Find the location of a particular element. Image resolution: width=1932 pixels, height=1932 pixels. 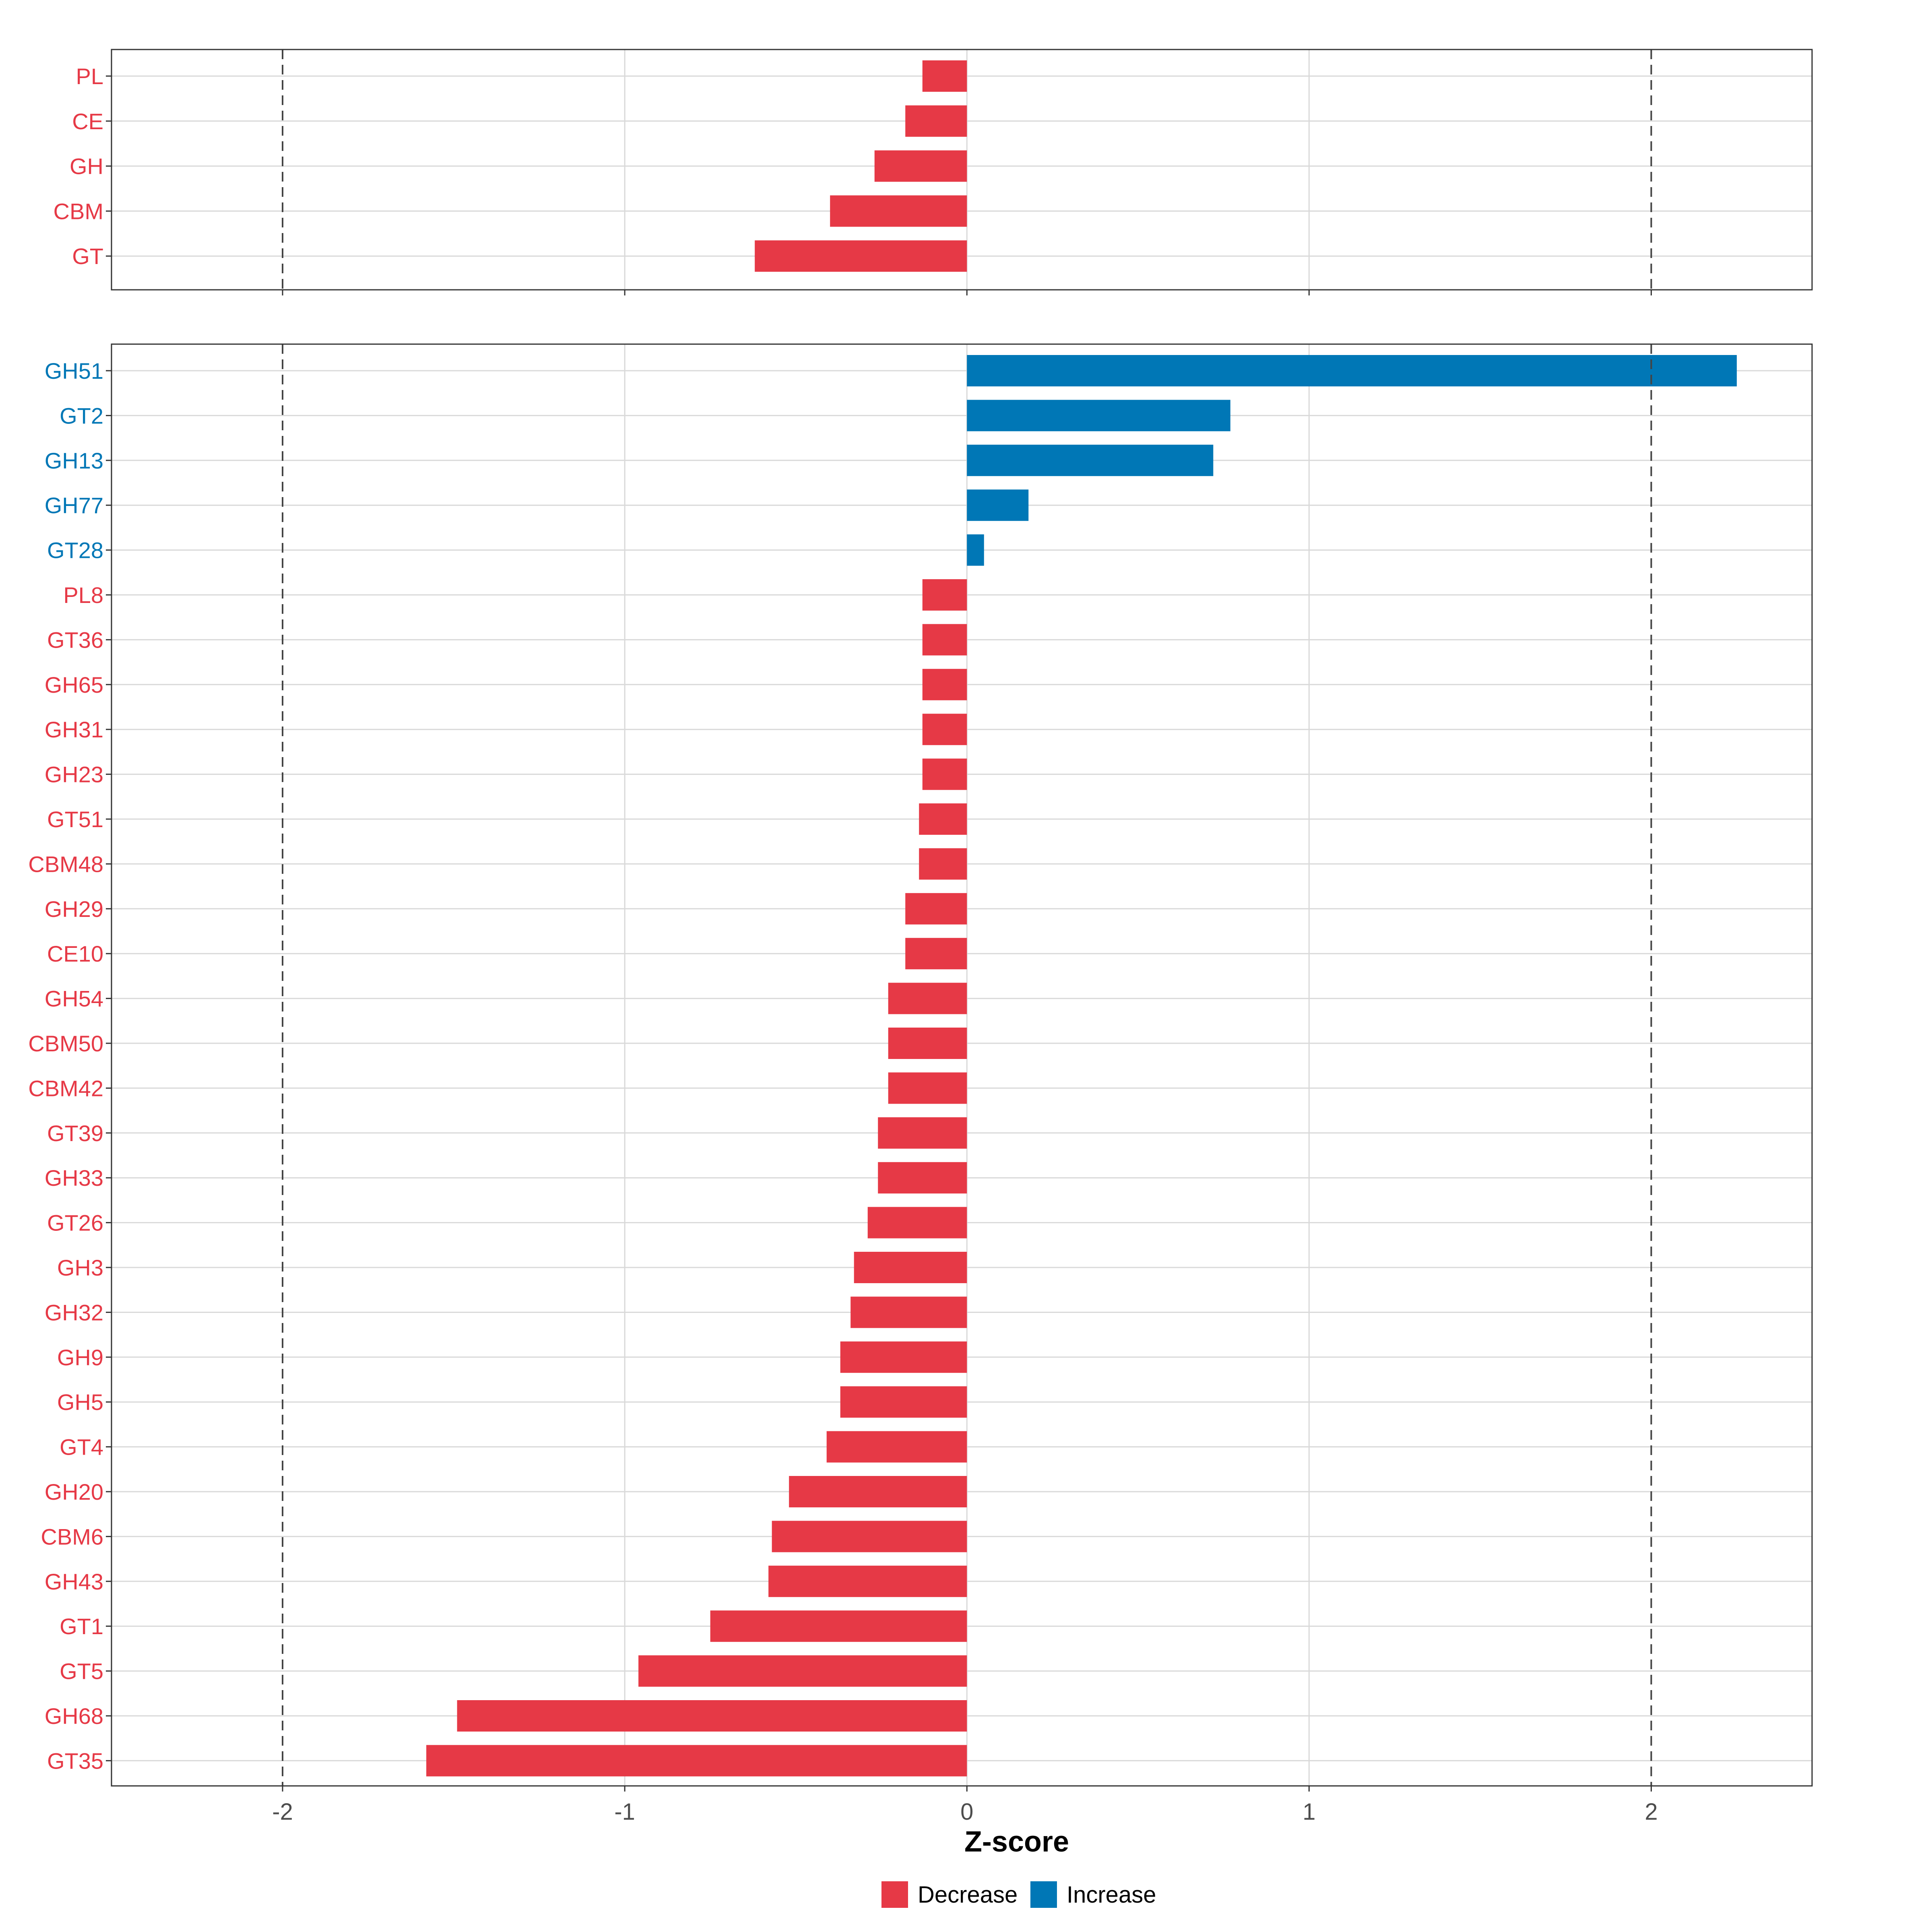

x-tick-label-2: 0 is located at coordinates (966, 1812).